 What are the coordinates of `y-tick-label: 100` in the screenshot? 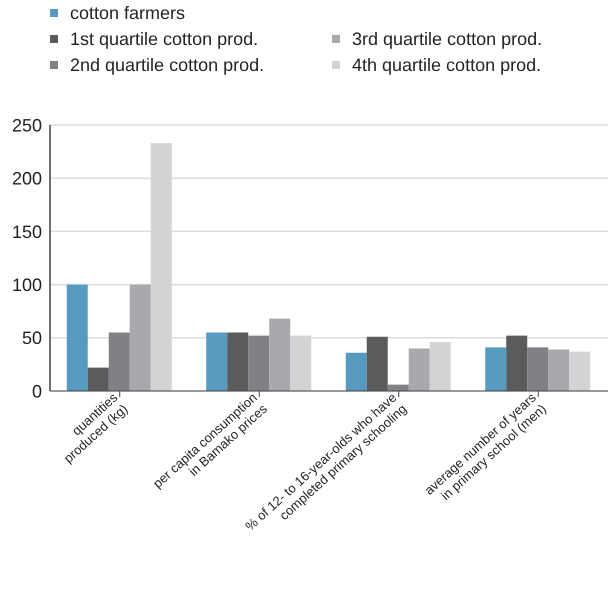 It's located at (27, 284).